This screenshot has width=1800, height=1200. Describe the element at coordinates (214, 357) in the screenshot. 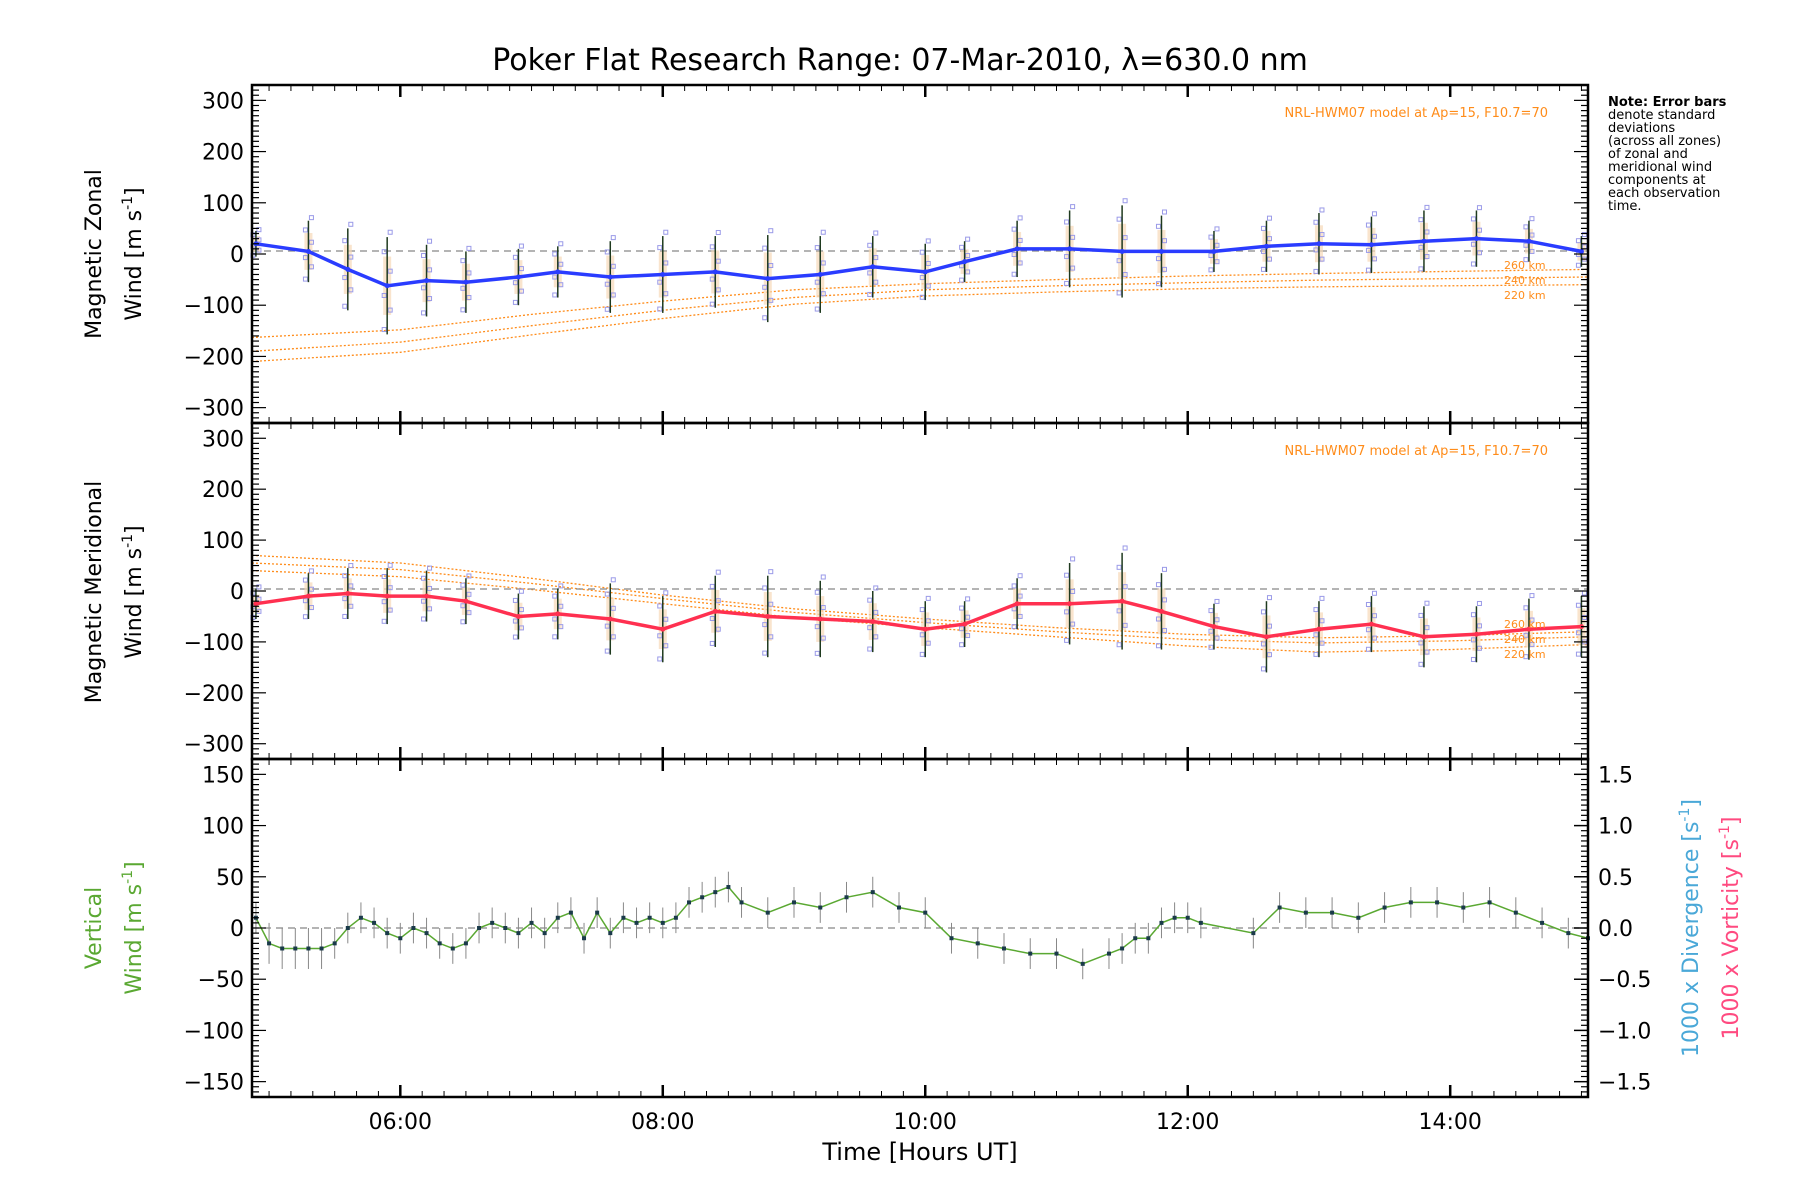

I see `y-tick-label: −200` at that location.